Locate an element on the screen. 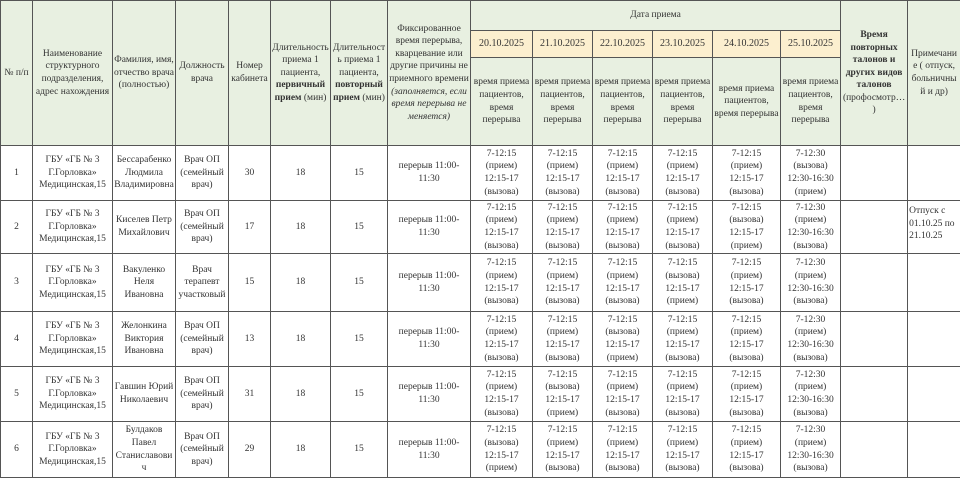  date-header: 21.10.2025 is located at coordinates (563, 44).